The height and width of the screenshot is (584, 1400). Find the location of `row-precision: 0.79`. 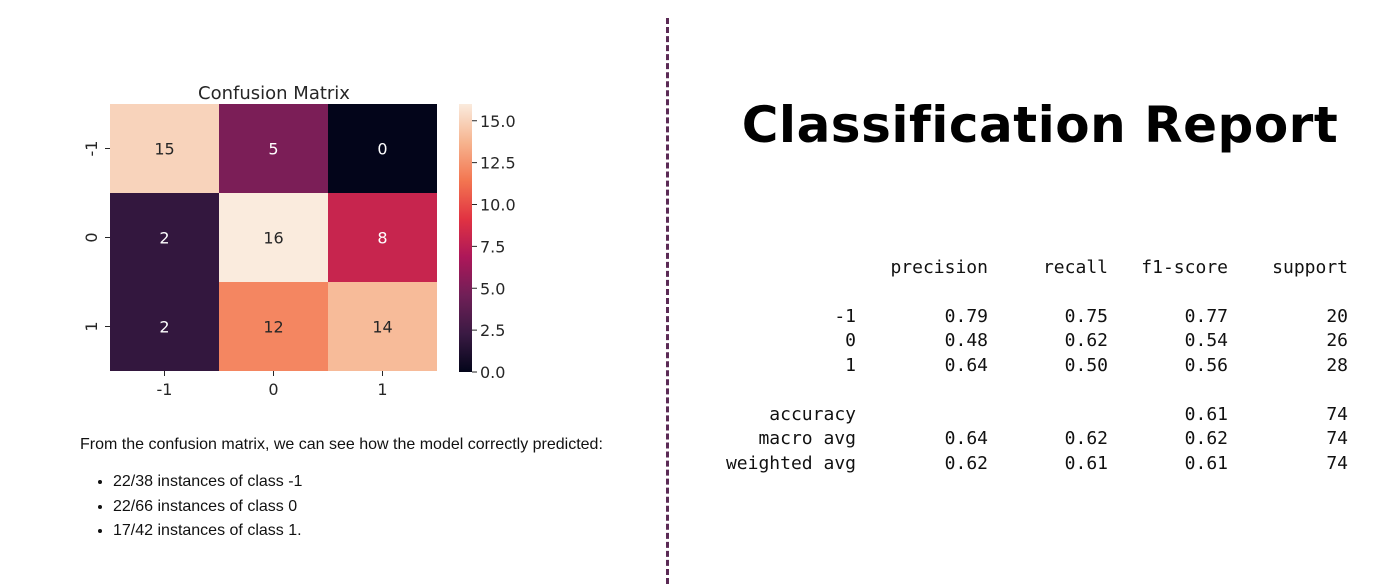

row-precision: 0.79 is located at coordinates (966, 316).